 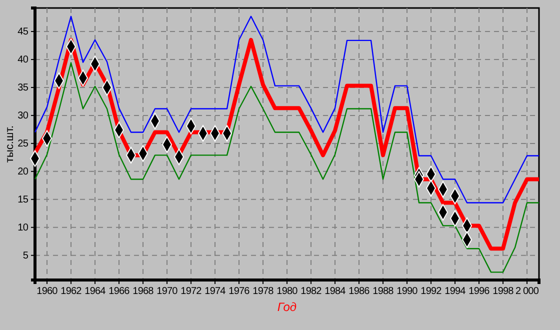 What do you see at coordinates (431, 292) in the screenshot?
I see `x-tick-label: 1992` at bounding box center [431, 292].